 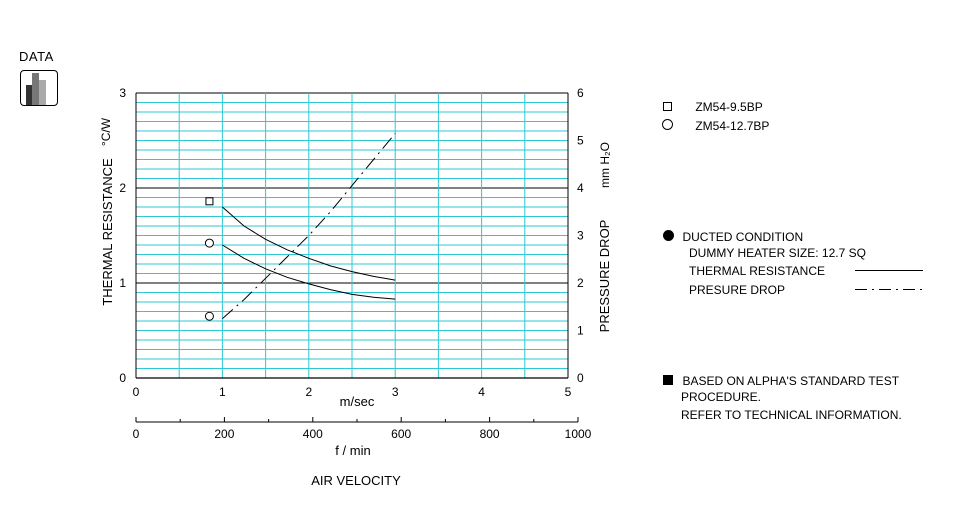 I want to click on y-axis-label: THERMAL RESISTANCE, so click(x=107, y=232).